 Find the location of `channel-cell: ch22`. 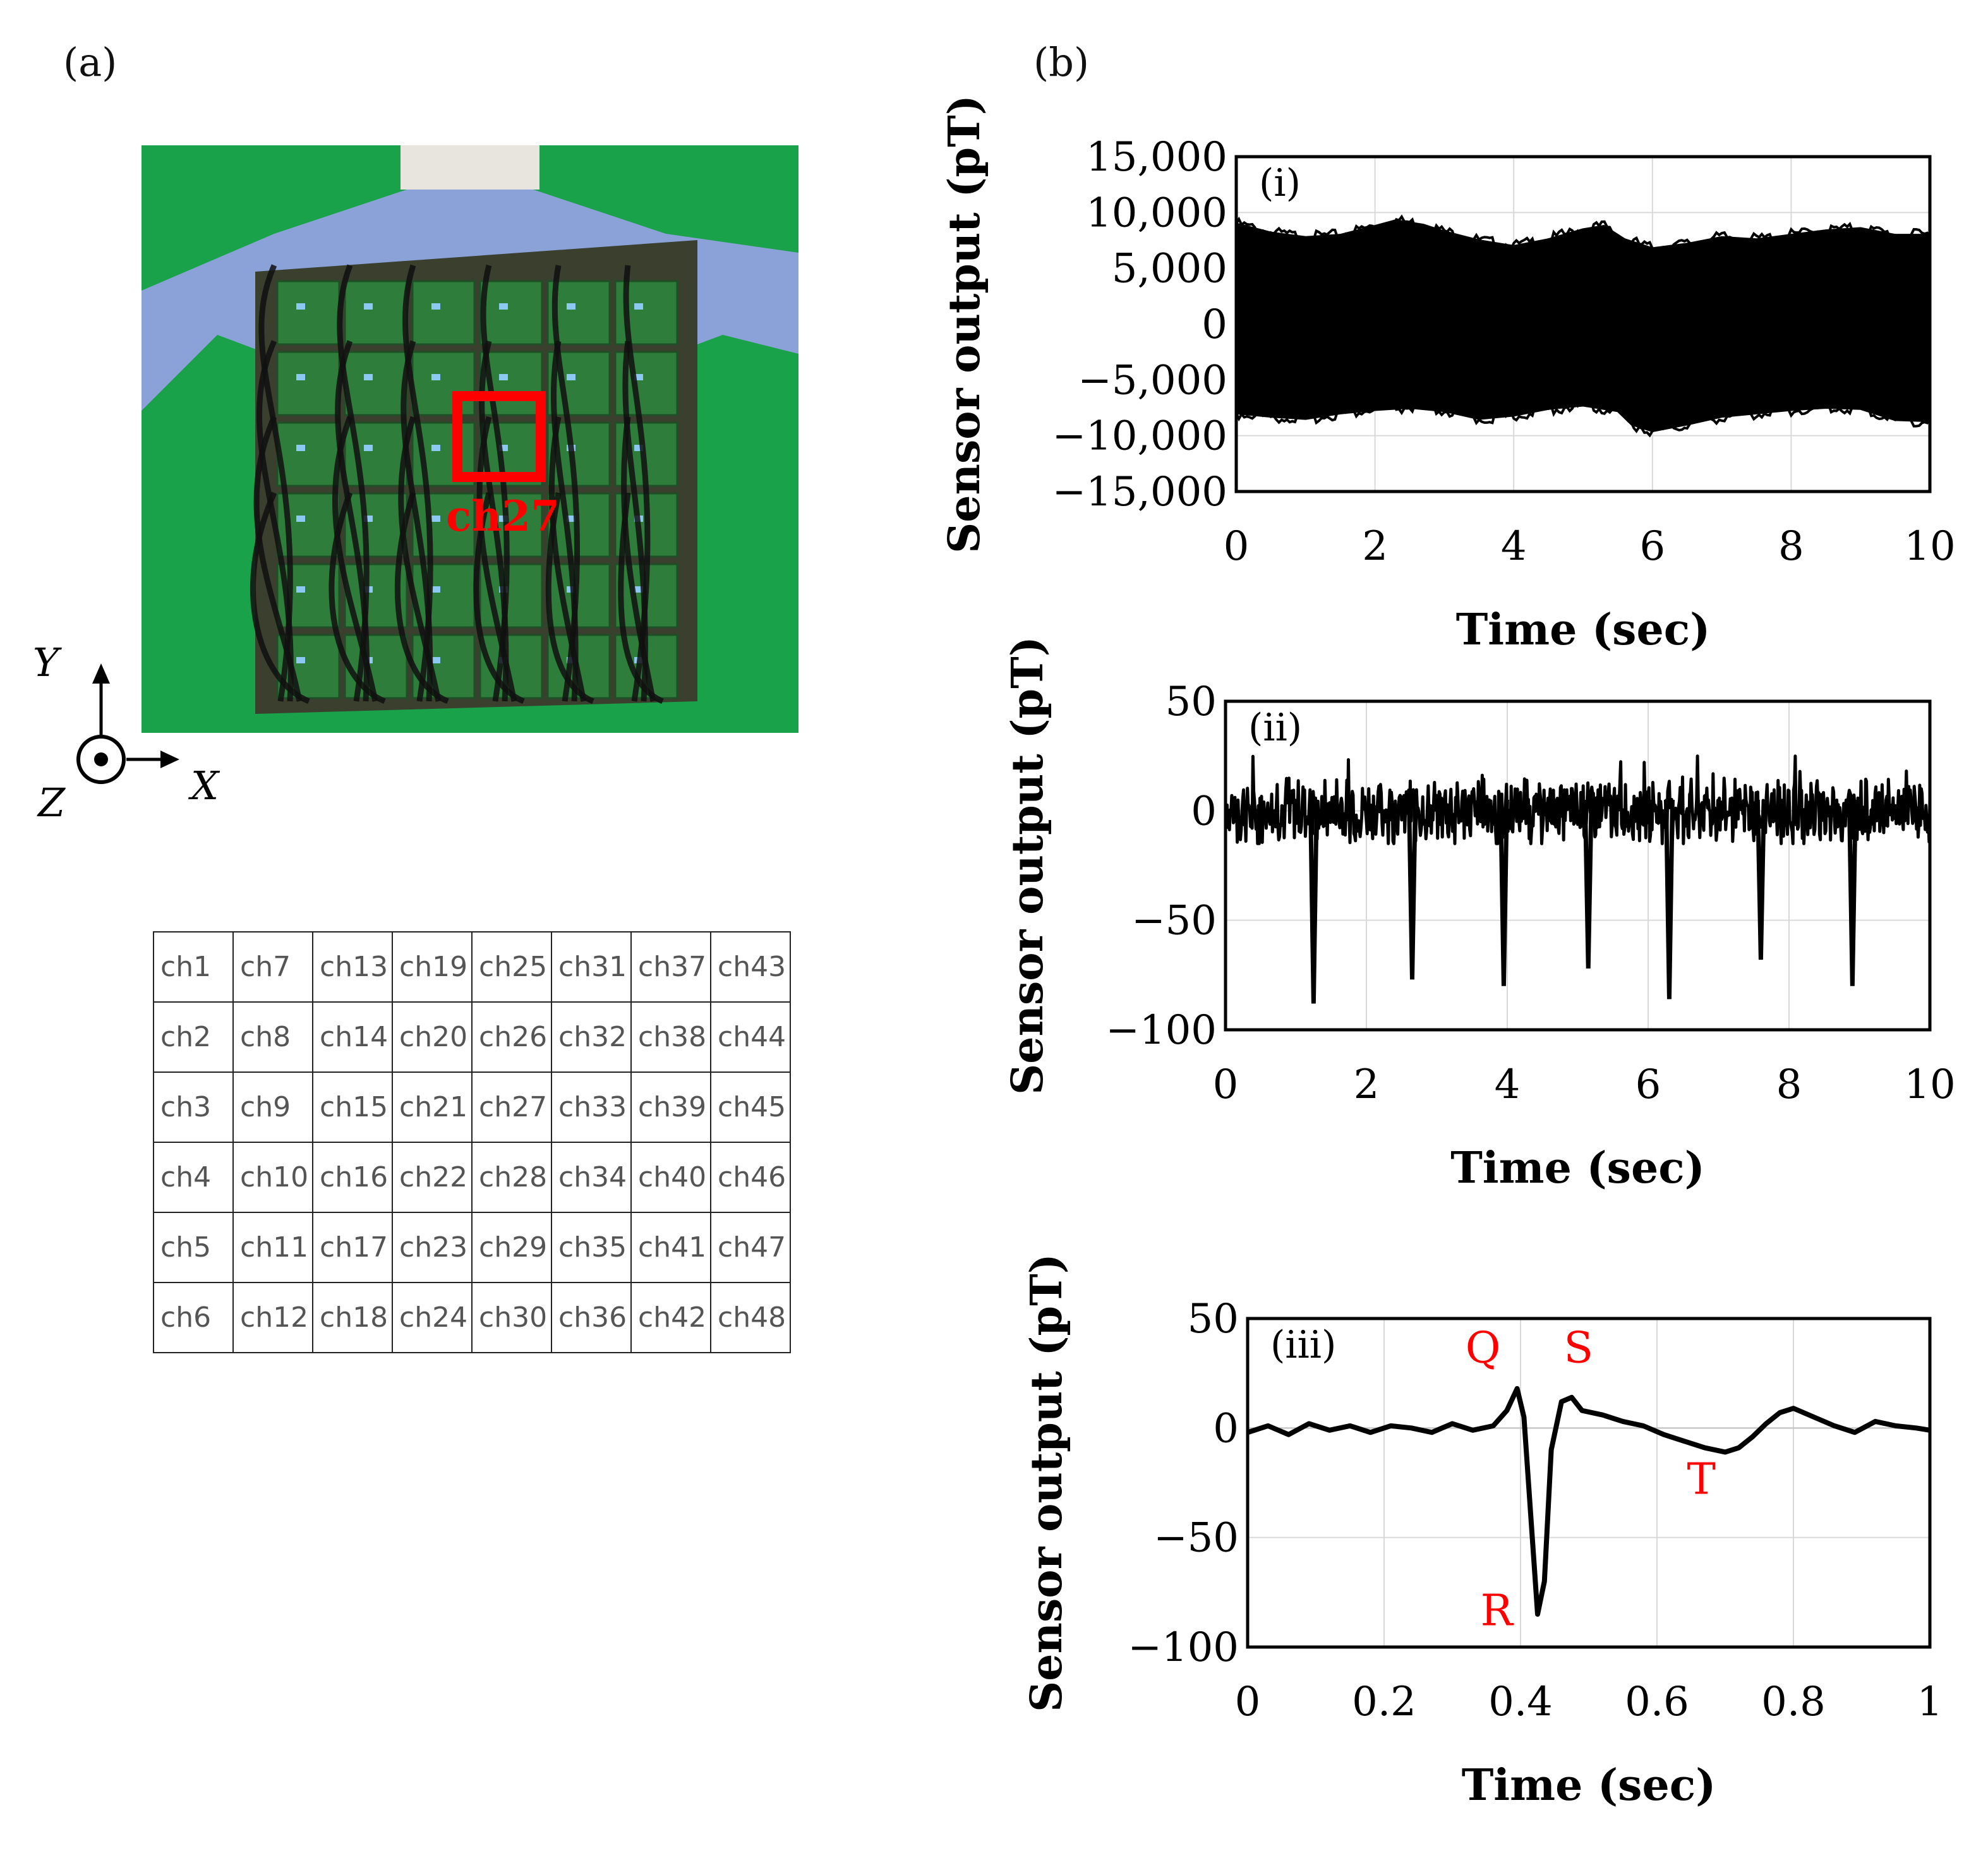

channel-cell: ch22 is located at coordinates (432, 1177).